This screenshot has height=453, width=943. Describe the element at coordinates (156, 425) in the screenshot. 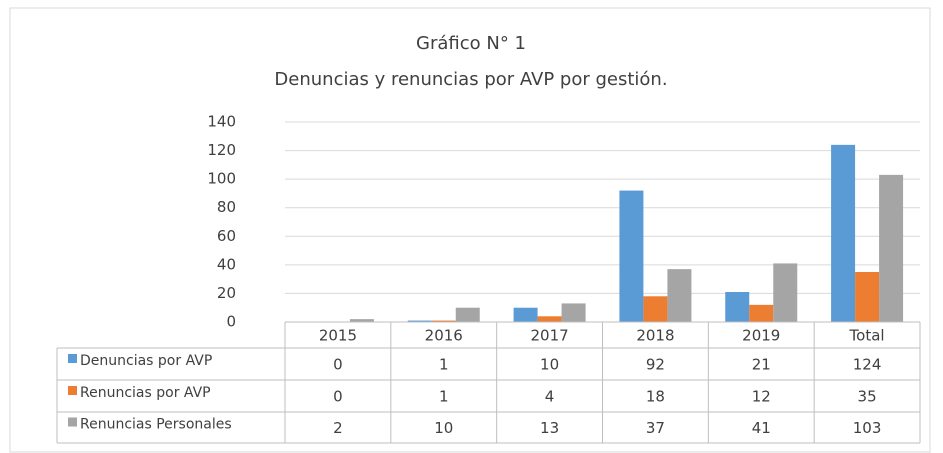

I see `legend-label: Renuncias Personales` at that location.